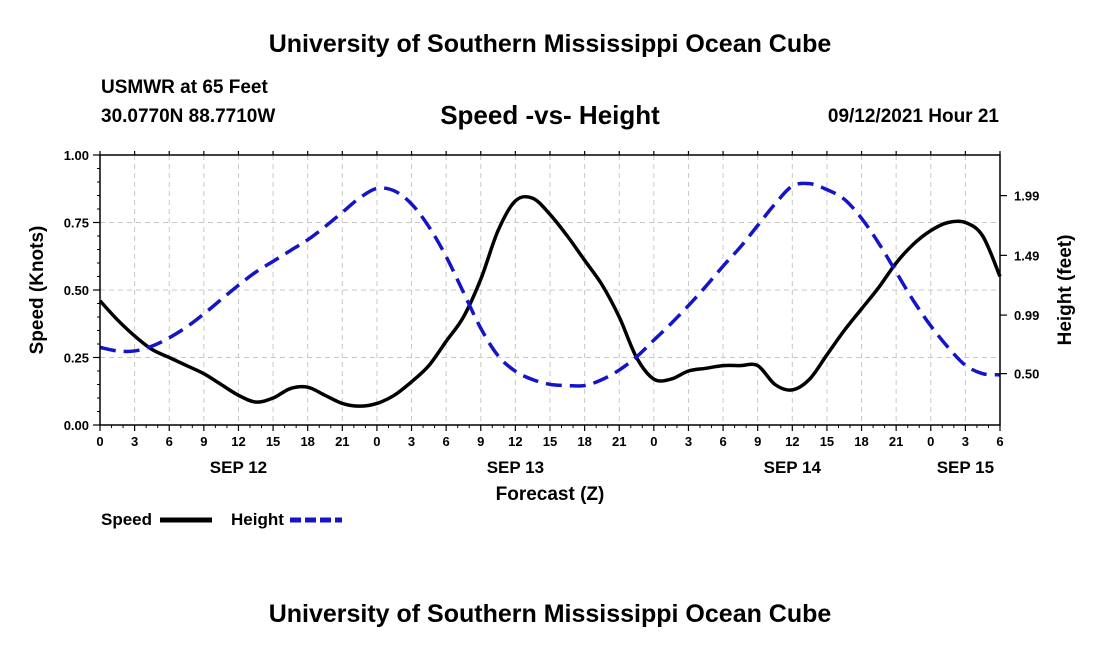 The image size is (1100, 650). I want to click on station-coordinates: 30.0770N 88.7710W, so click(188, 116).